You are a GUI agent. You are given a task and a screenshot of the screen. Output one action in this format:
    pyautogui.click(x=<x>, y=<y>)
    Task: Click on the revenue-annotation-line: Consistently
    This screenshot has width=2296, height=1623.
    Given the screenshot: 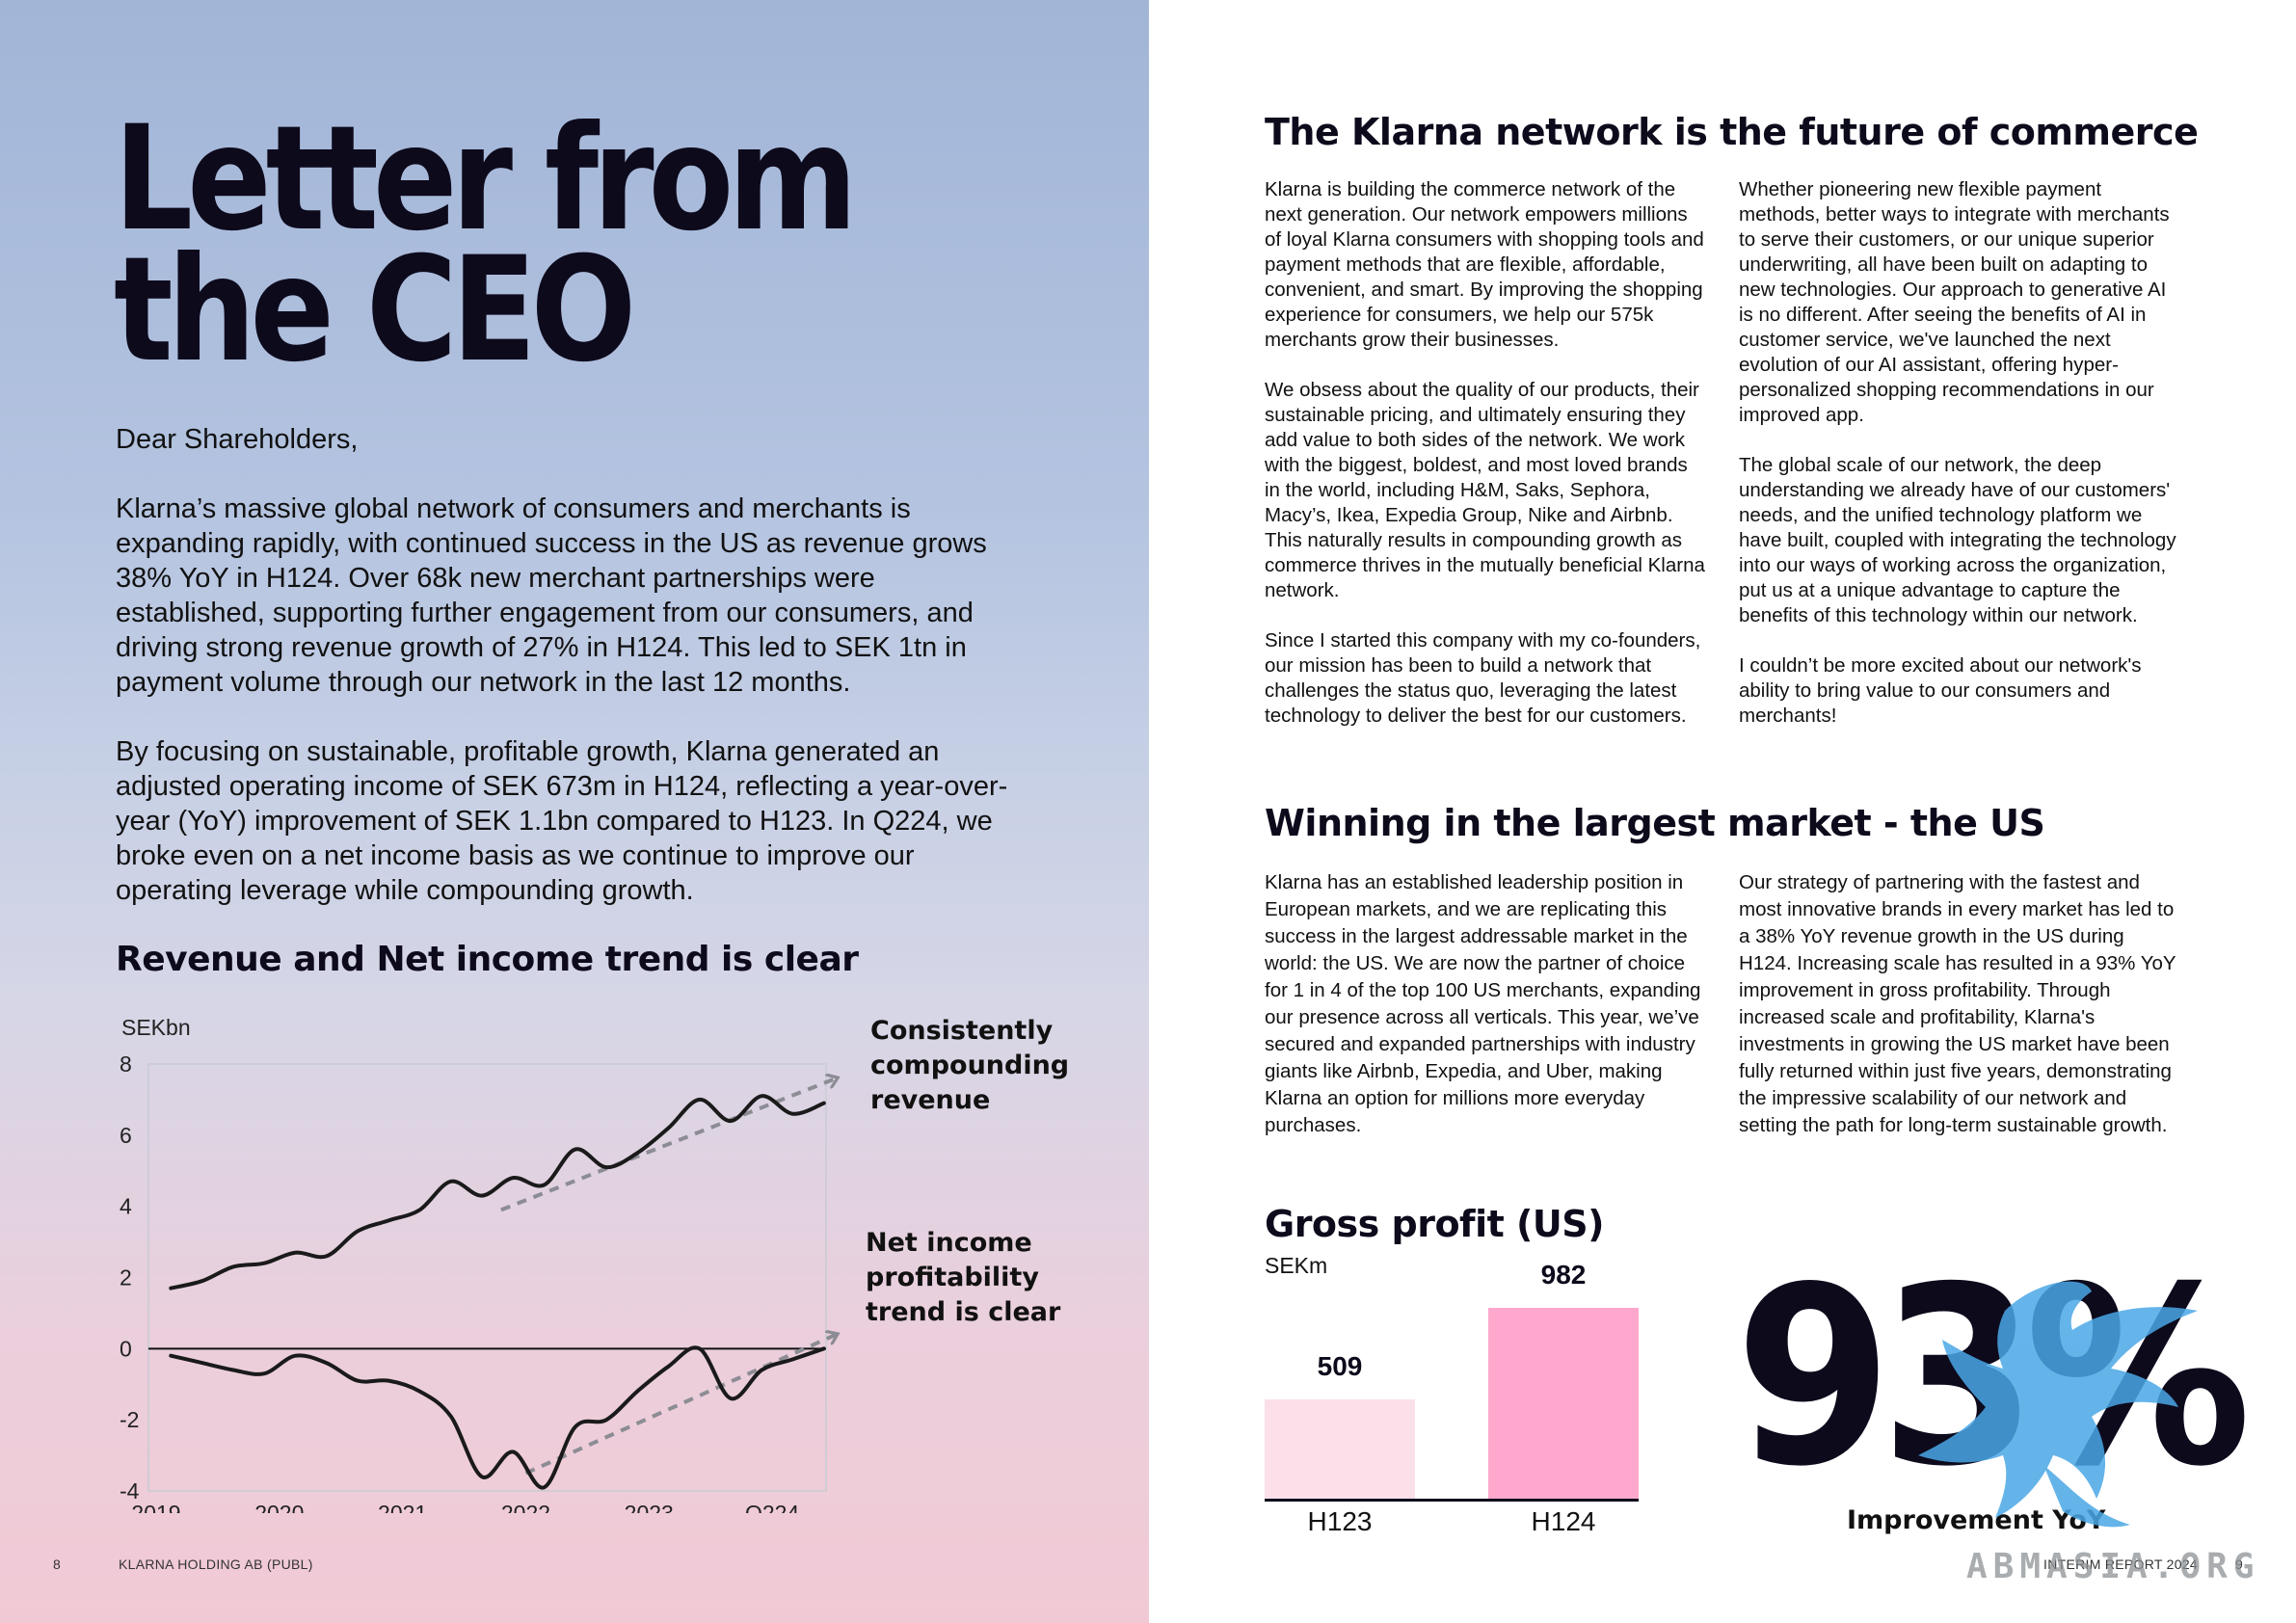 What is the action you would take?
    pyautogui.click(x=962, y=1031)
    